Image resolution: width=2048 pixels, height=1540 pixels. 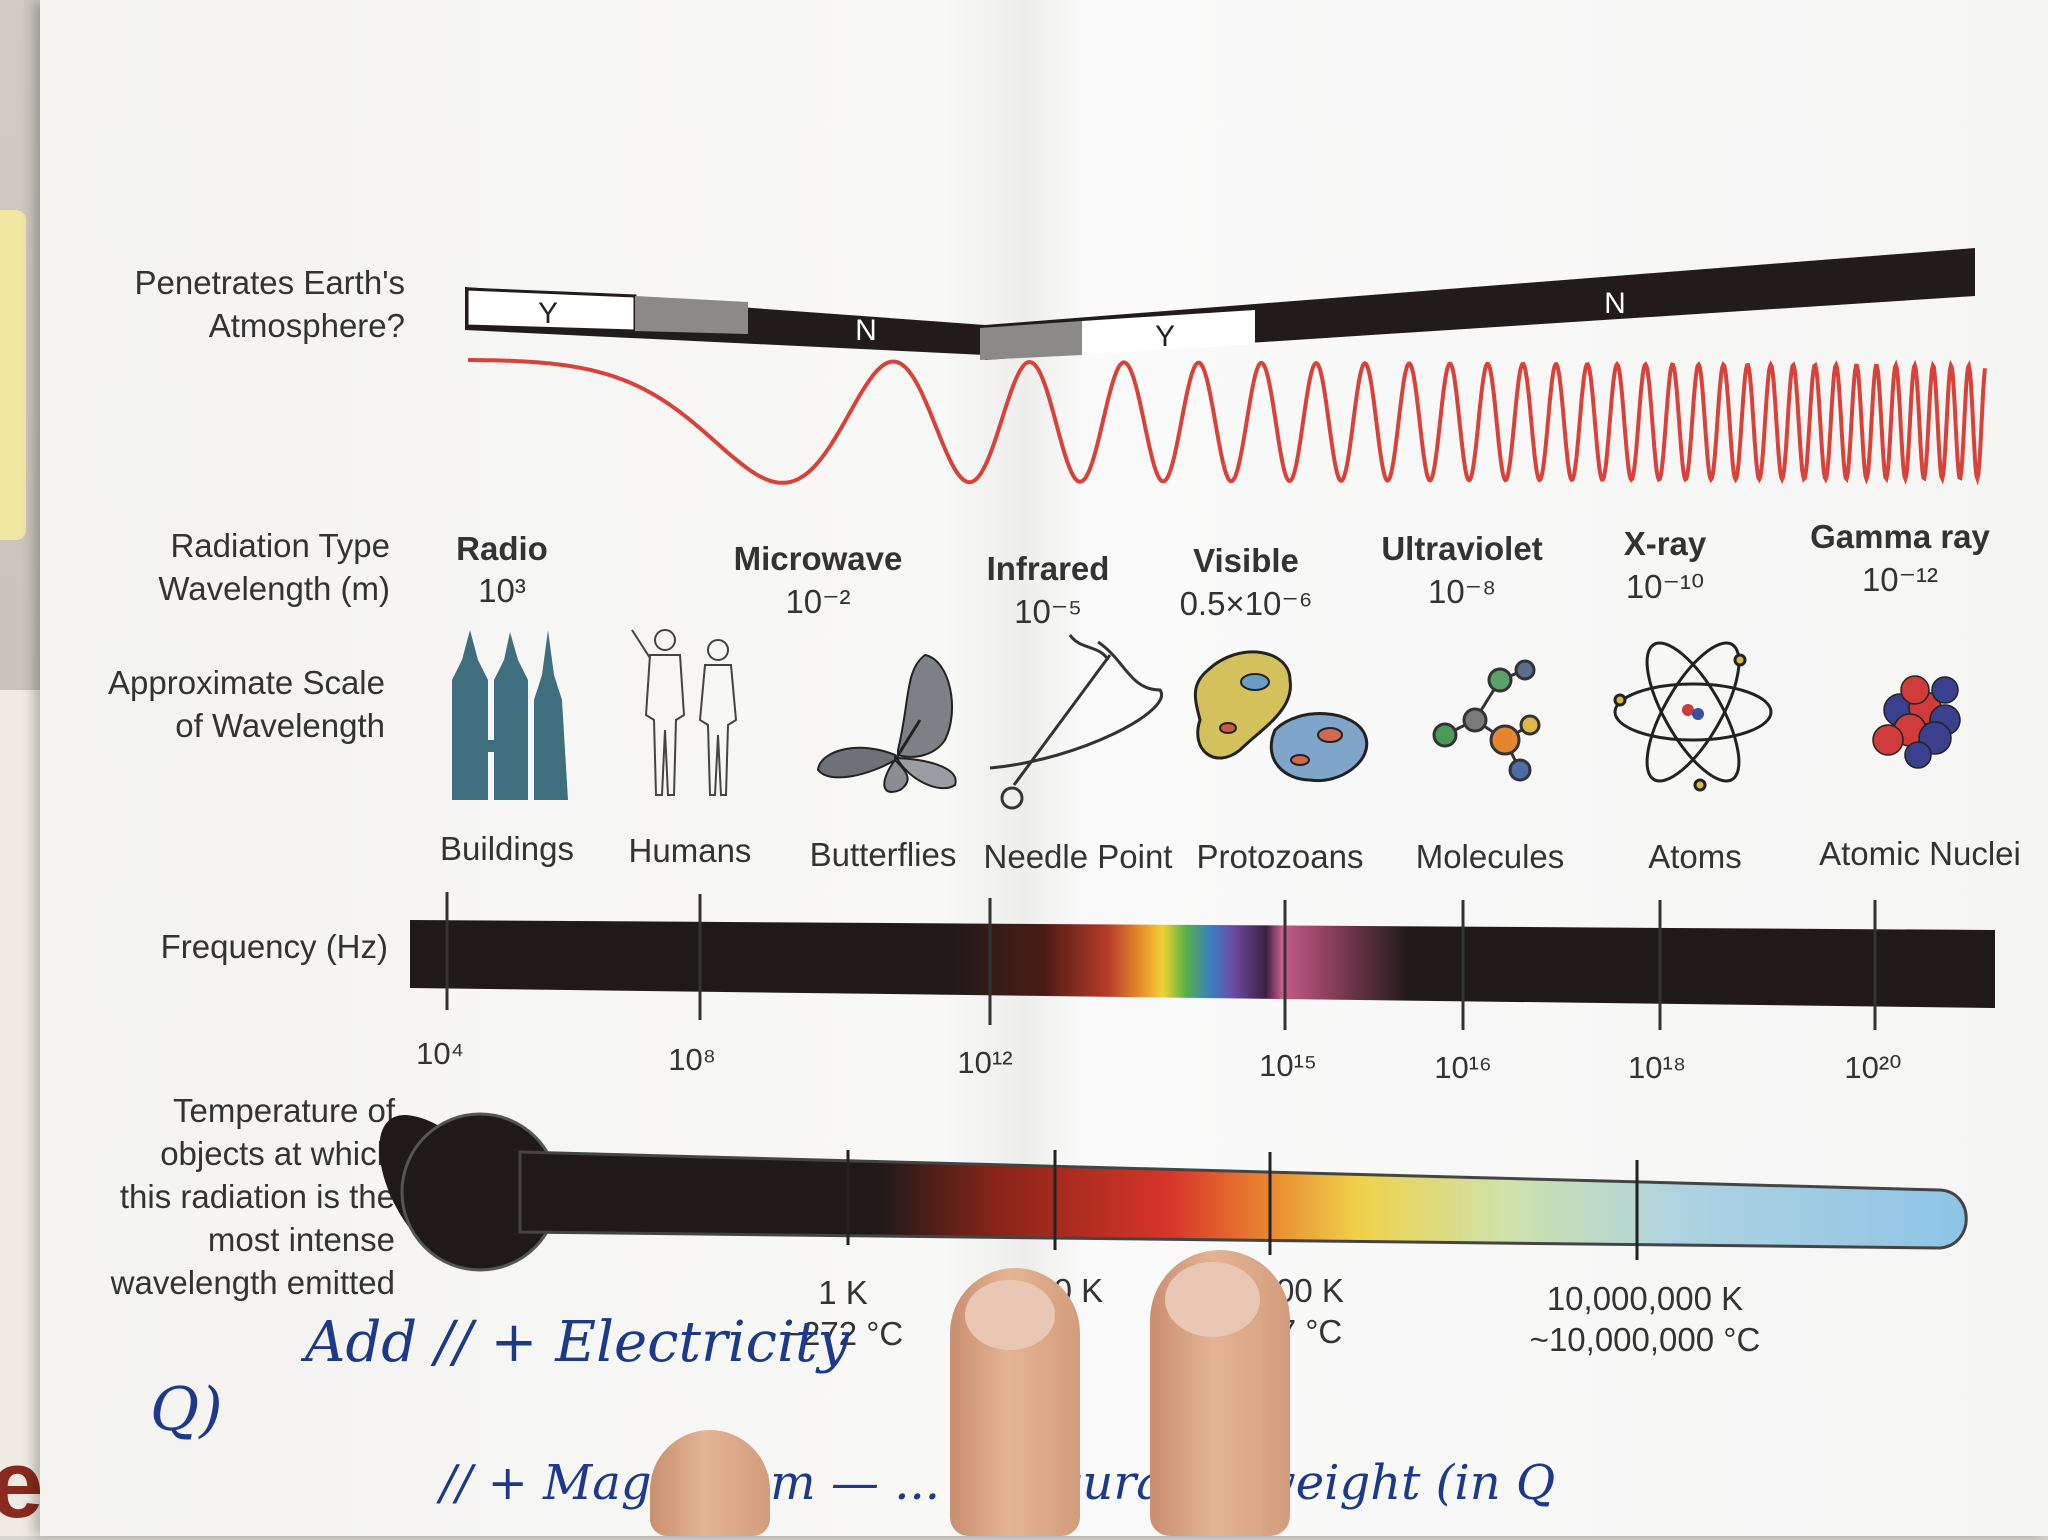 I want to click on temp-10m-k: 10,000,000 K ~10,000,000 °C, so click(x=1645, y=1319).